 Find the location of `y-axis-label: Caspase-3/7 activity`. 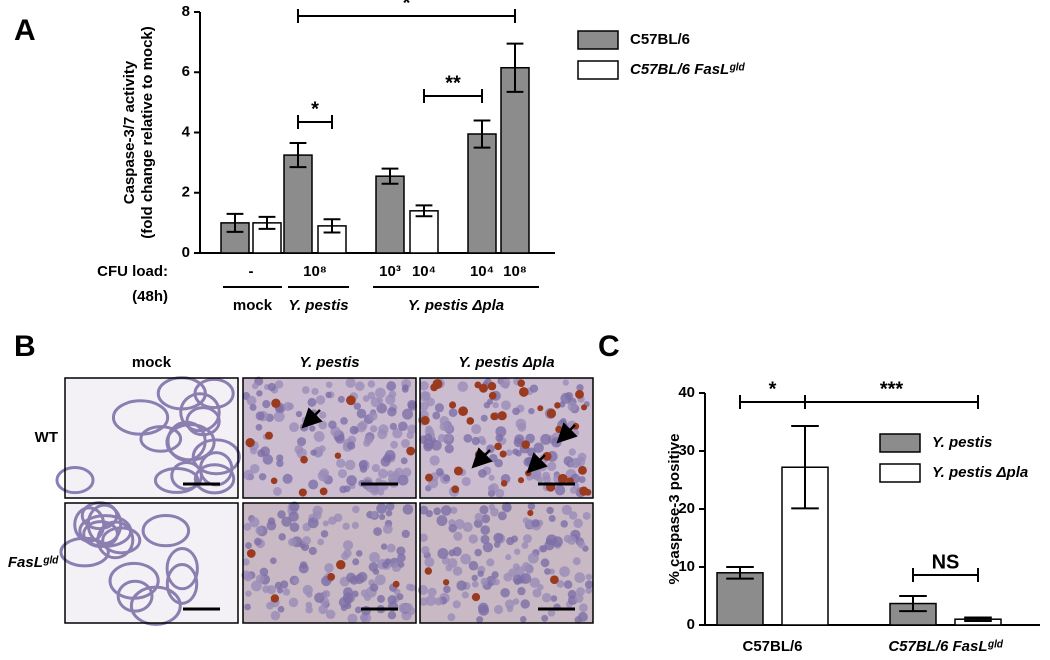

y-axis-label: Caspase-3/7 activity is located at coordinates (129, 132).